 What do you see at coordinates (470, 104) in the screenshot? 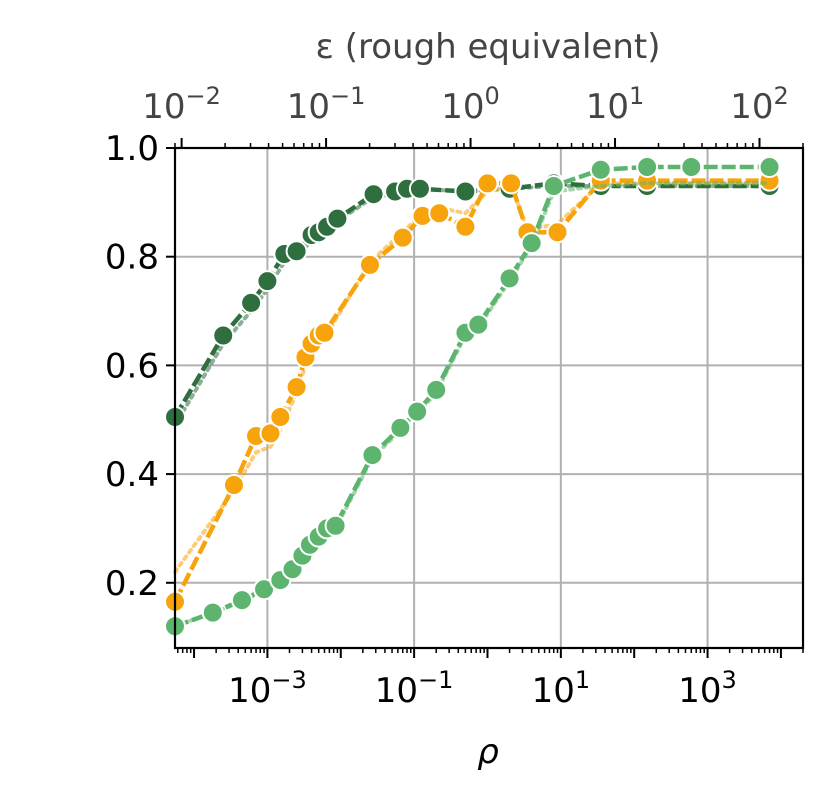
I see `top-tick-label: 10⁰` at bounding box center [470, 104].